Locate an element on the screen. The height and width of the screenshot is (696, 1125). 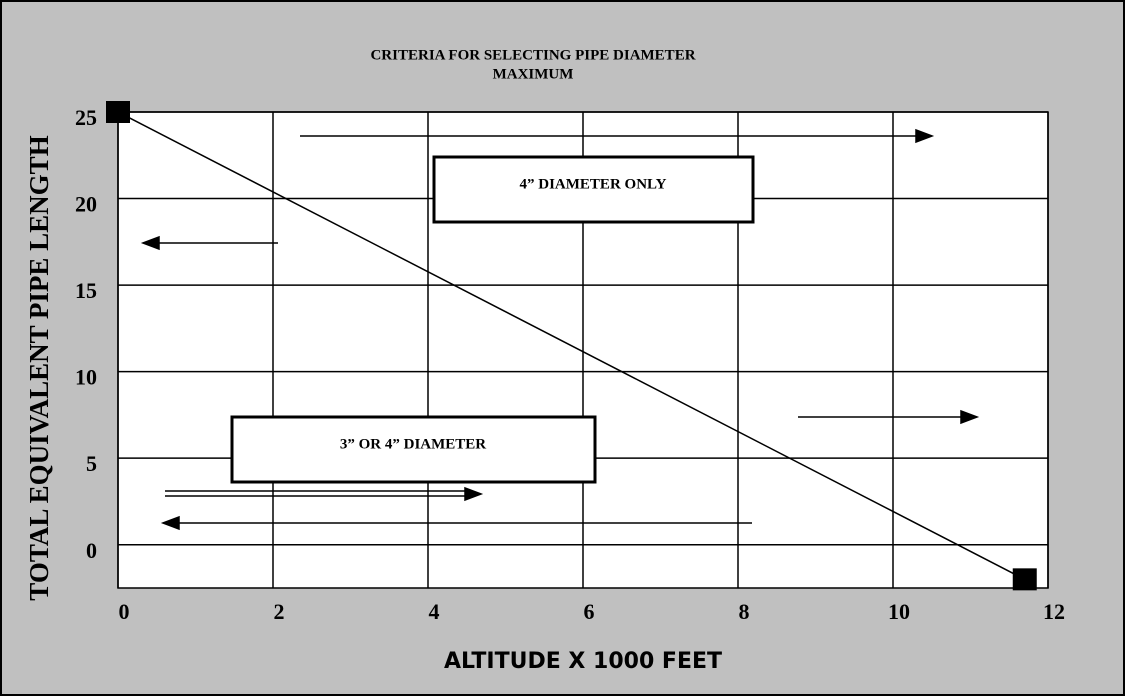
y-tick-label: 0 is located at coordinates (91, 550).